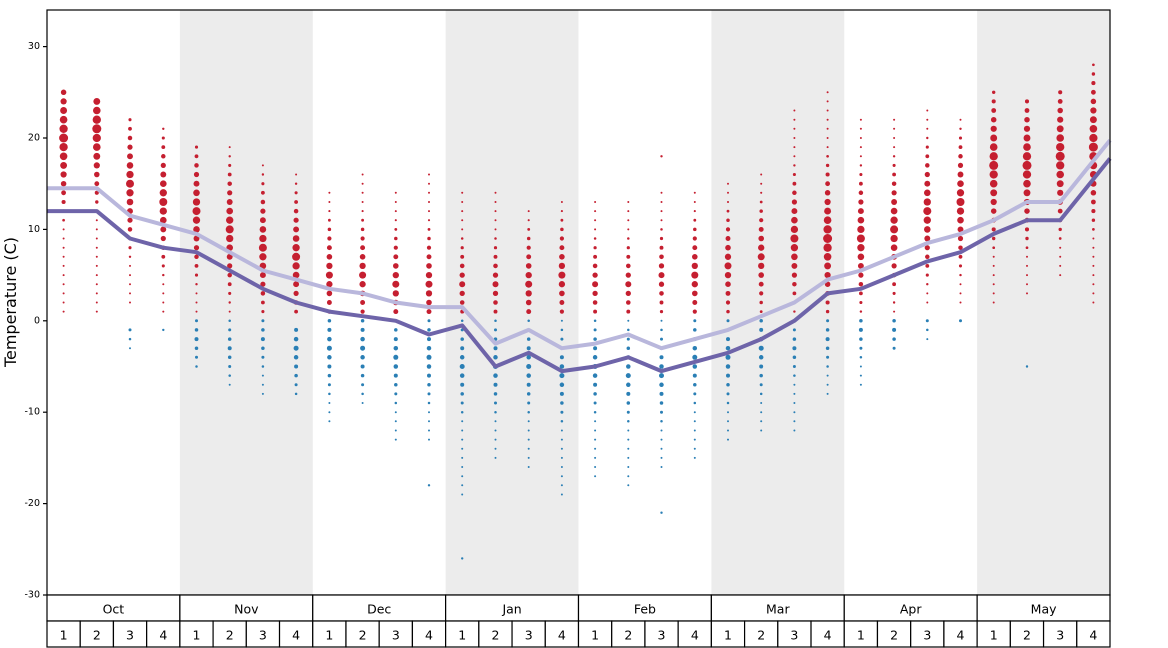  What do you see at coordinates (927, 635) in the screenshot?
I see `week-label: 3` at bounding box center [927, 635].